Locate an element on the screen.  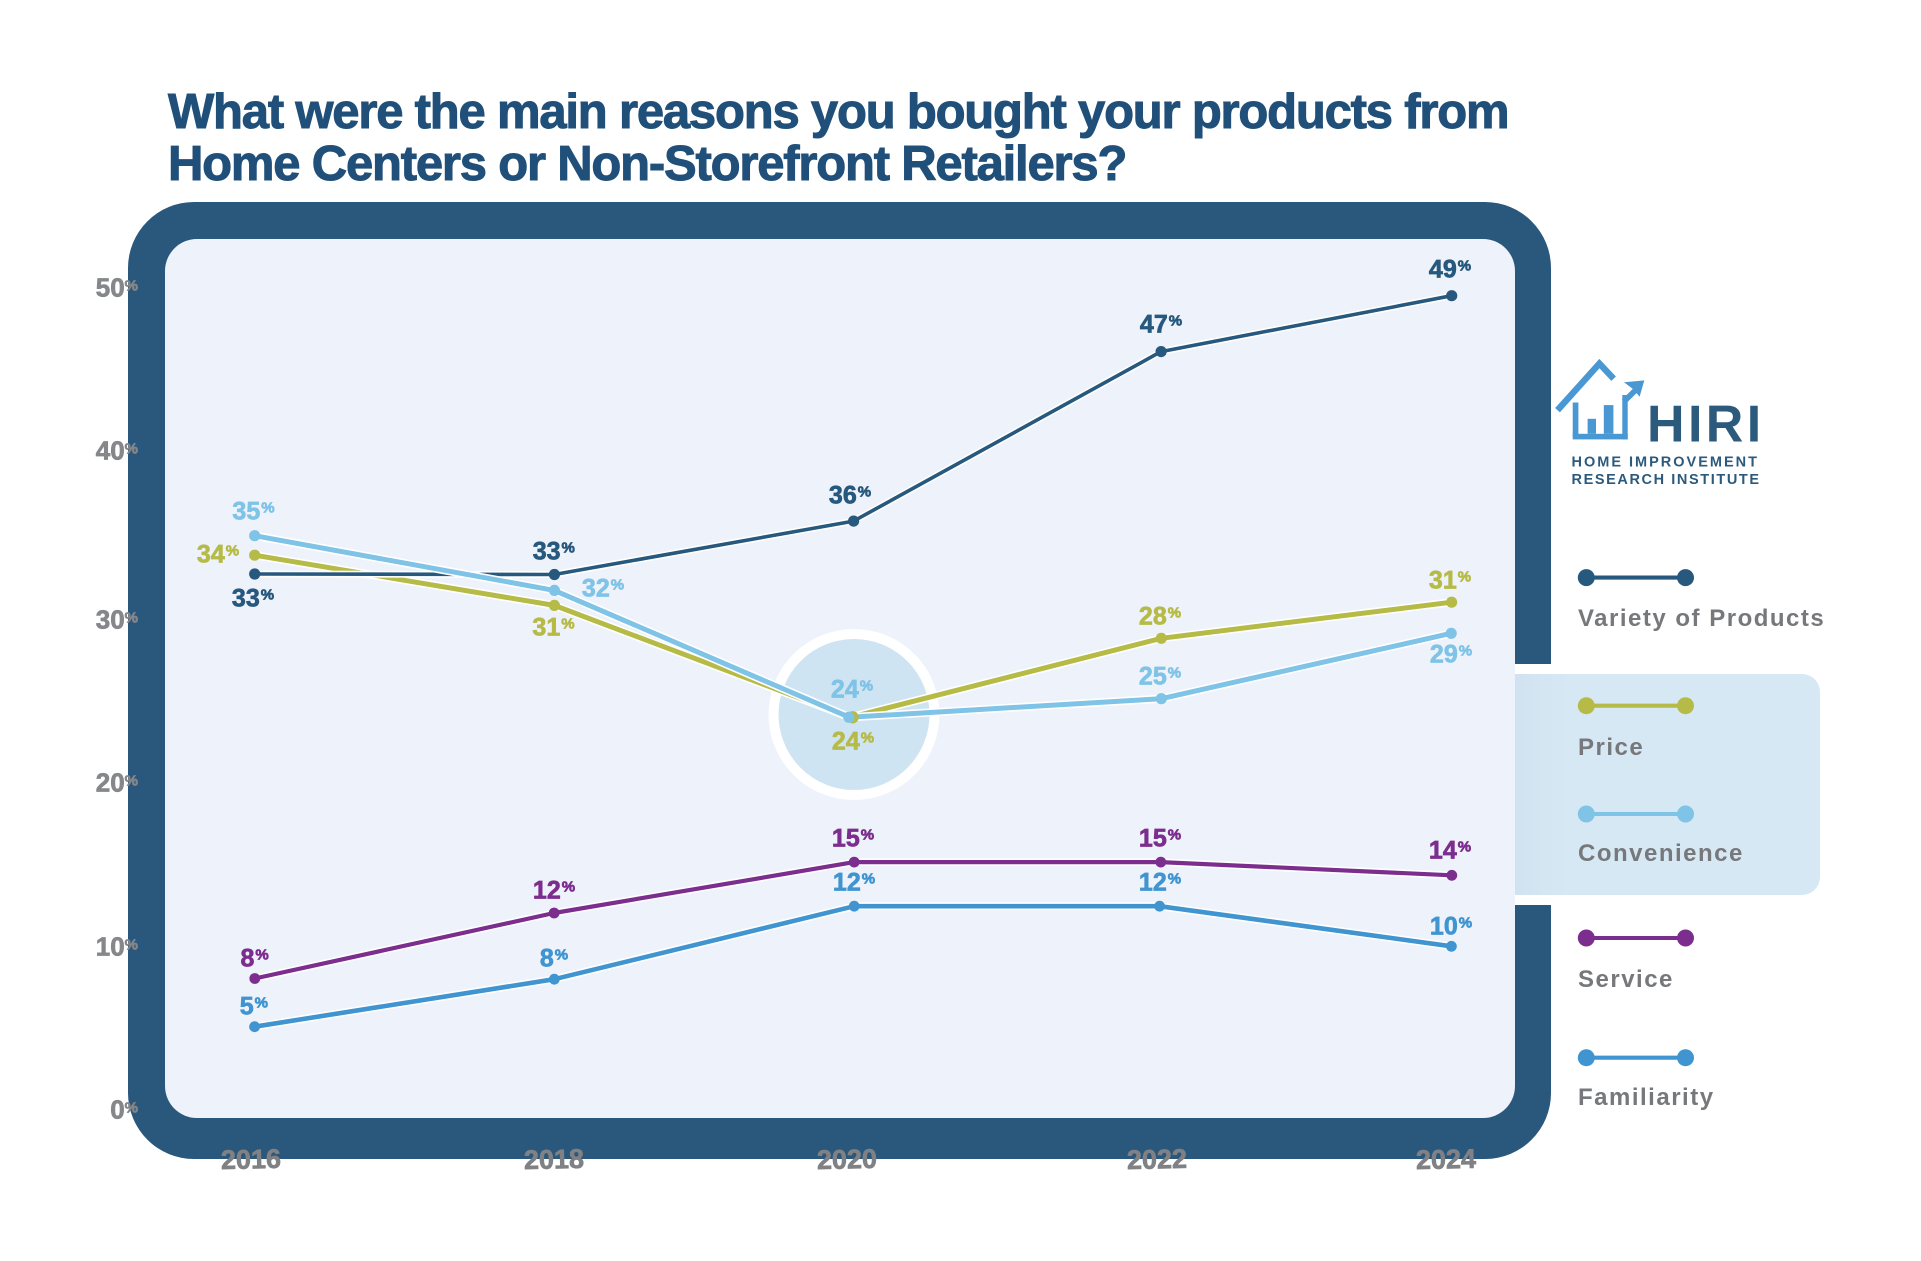
svg-text: HIRI is located at coordinates (1706, 425).